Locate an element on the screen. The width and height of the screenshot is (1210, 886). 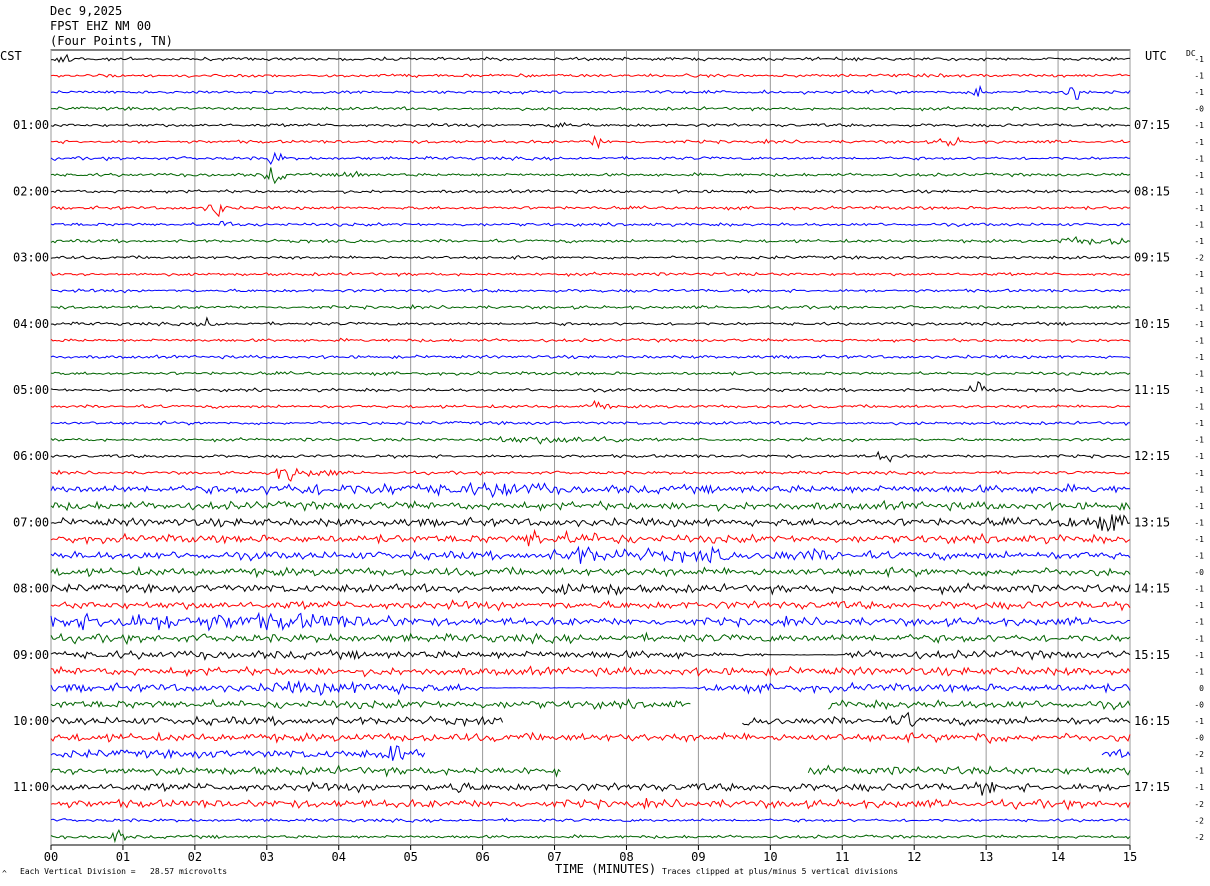
left-hour-label: 05:00 is located at coordinates (31, 390).